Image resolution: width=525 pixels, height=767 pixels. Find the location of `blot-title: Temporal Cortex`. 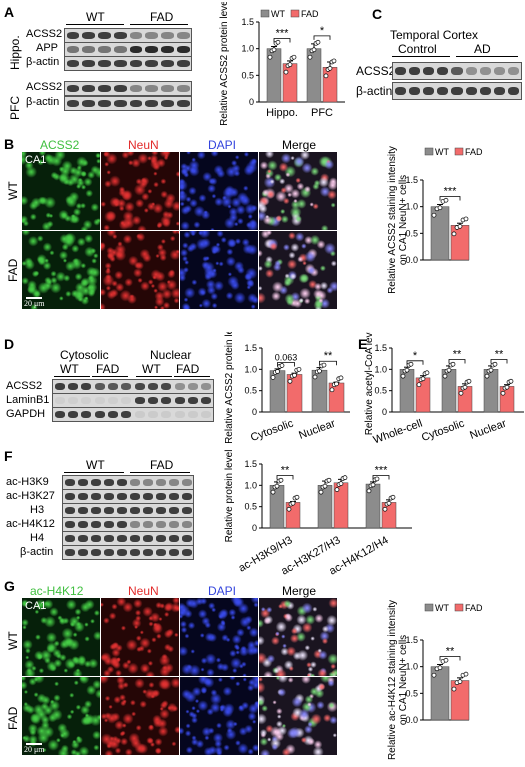

blot-title: Temporal Cortex is located at coordinates (434, 35).